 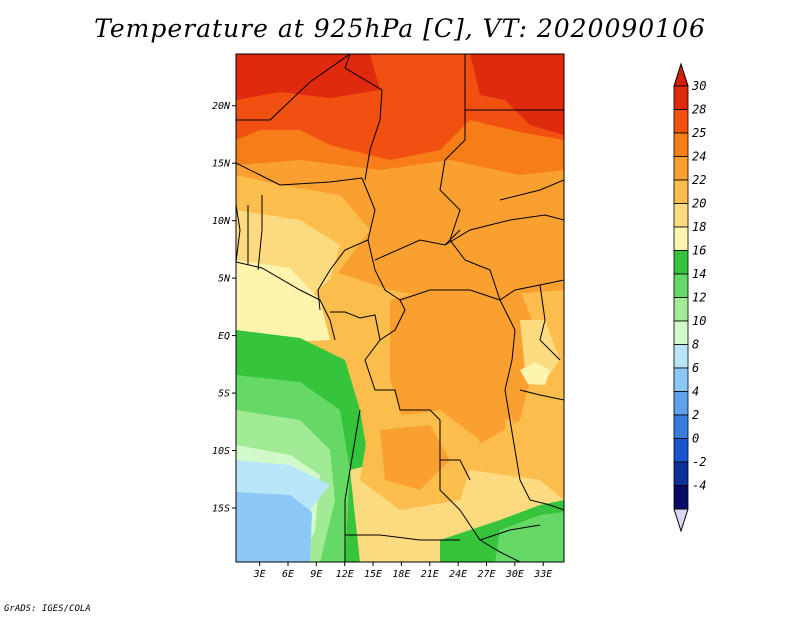 I want to click on colorbar-level-label: 10, so click(x=699, y=321).